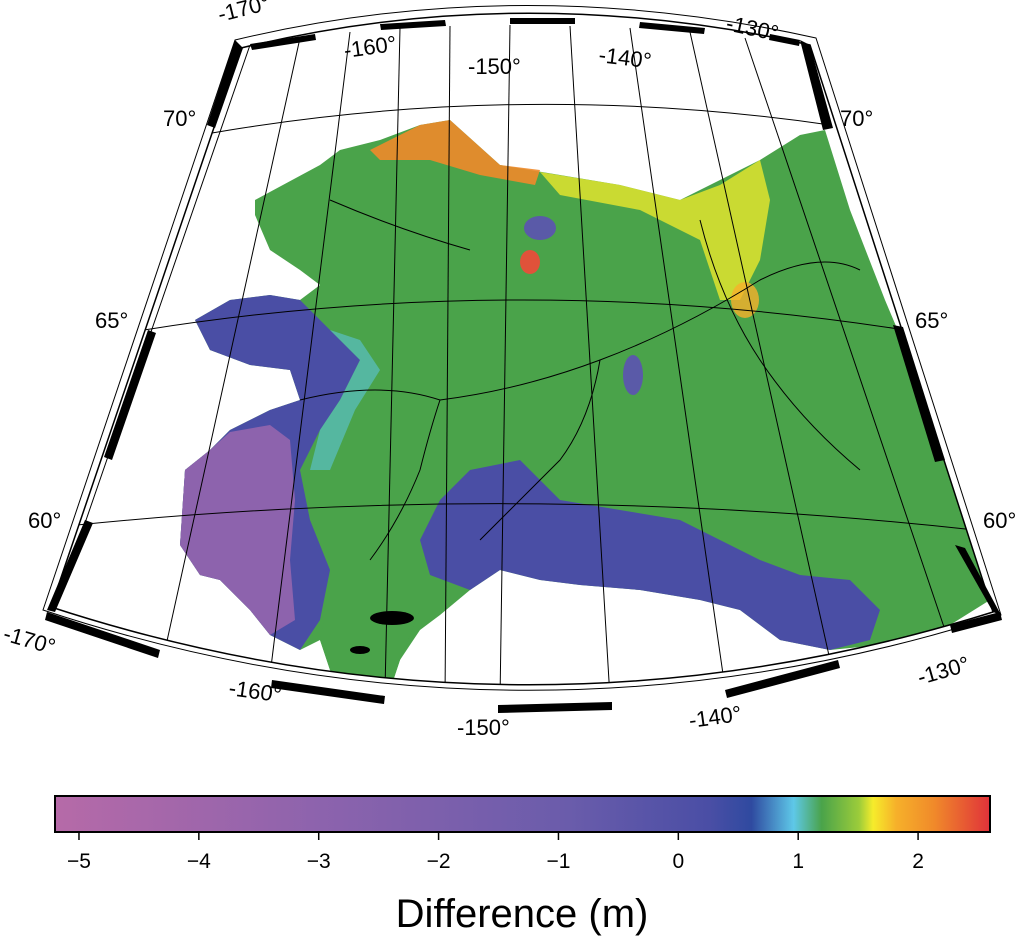 This screenshot has width=1024, height=941. Describe the element at coordinates (650, 555) in the screenshot. I see `southern-blue` at that location.